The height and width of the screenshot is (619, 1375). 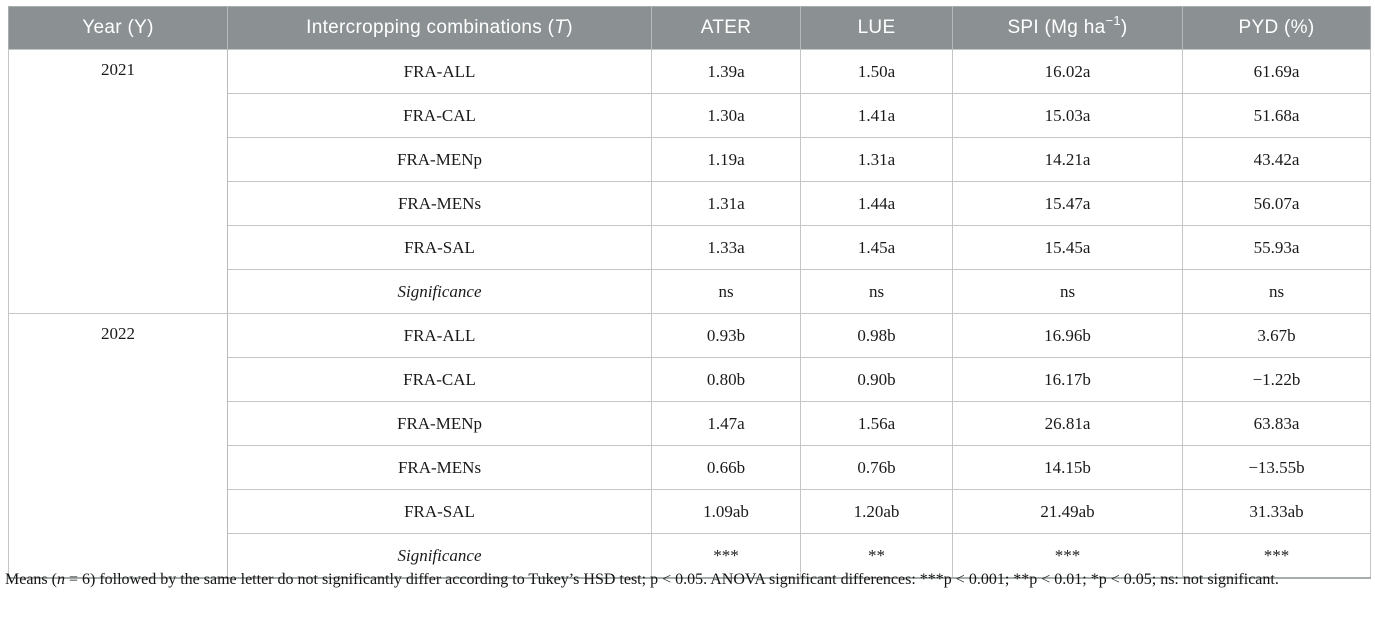 I want to click on cell-pyd: ***, so click(x=1276, y=556).